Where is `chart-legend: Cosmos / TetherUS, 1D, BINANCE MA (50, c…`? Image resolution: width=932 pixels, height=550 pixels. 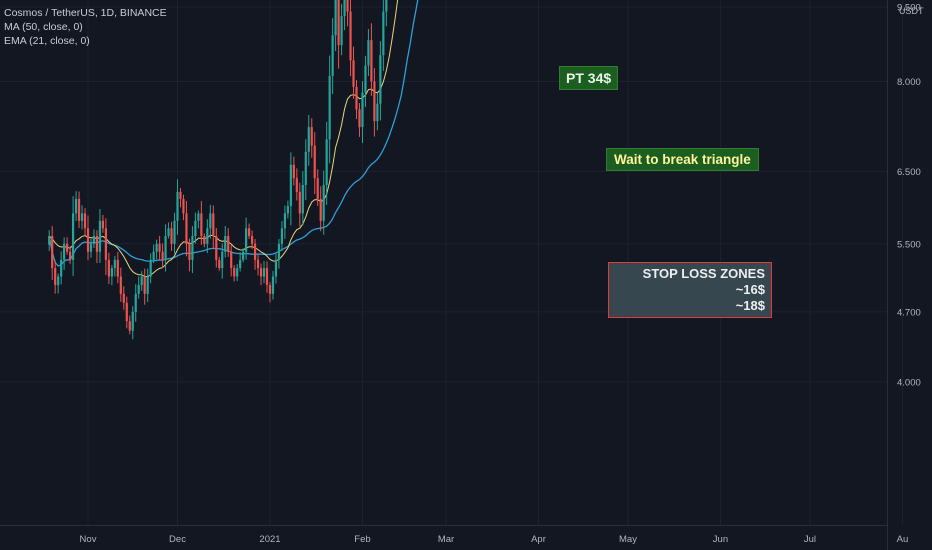 chart-legend: Cosmos / TetherUS, 1D, BINANCE MA (50, c… is located at coordinates (85, 27).